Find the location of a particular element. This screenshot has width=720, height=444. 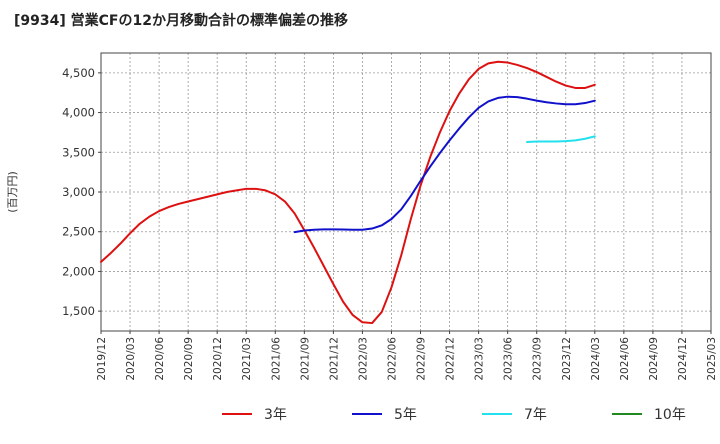

chart-title: [9934] 営業CFの12か月移動合計の標準偏差の推移 is located at coordinates (181, 21).